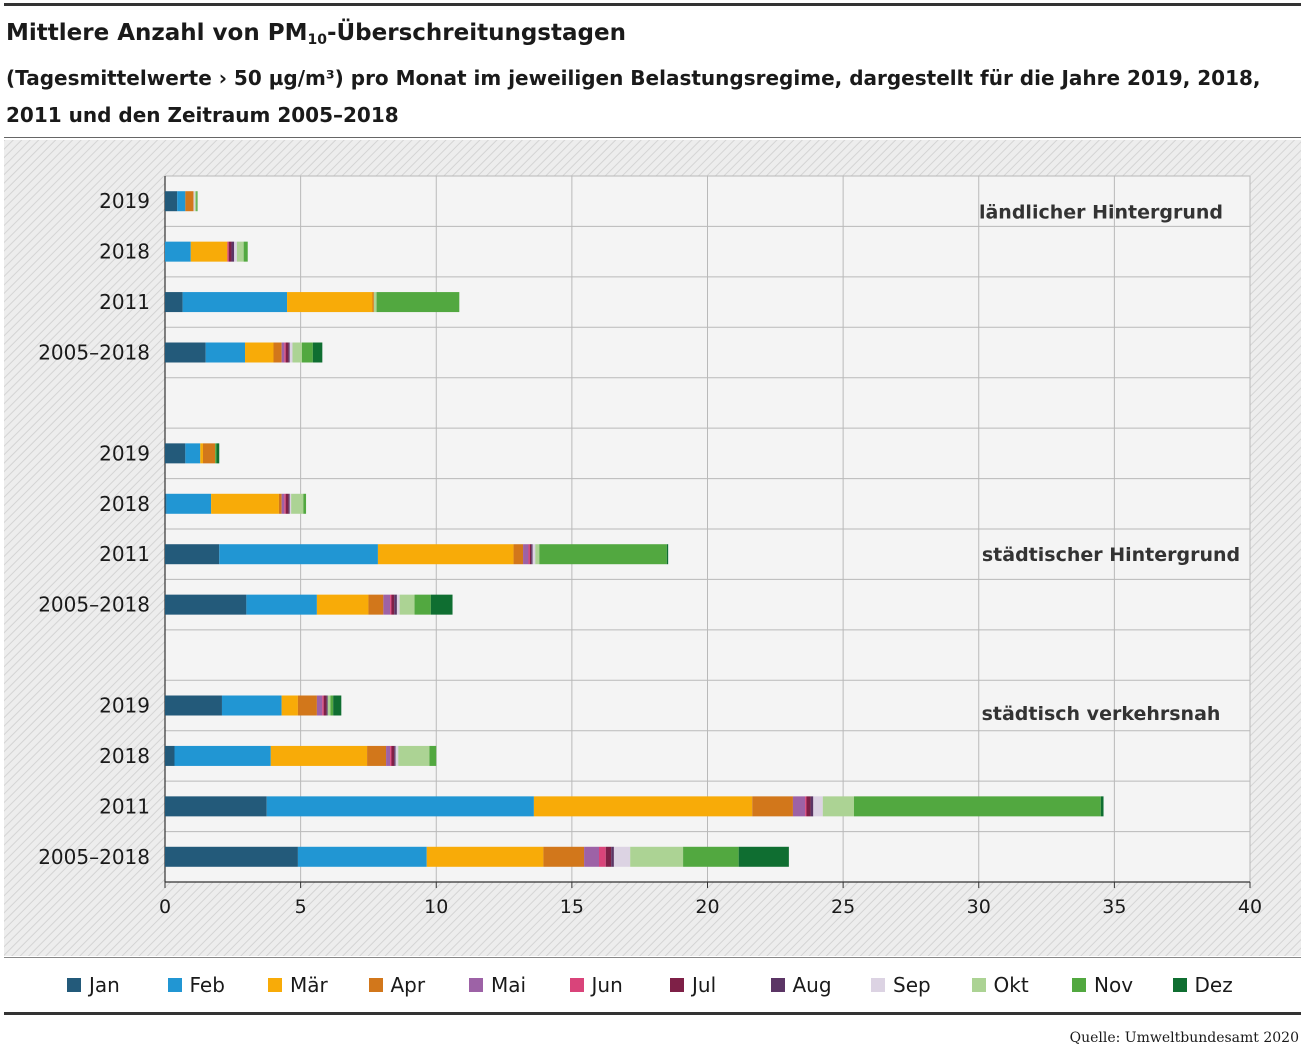 The height and width of the screenshot is (1051, 1305). What do you see at coordinates (1011, 985) in the screenshot?
I see `legend-label: Okt` at bounding box center [1011, 985].